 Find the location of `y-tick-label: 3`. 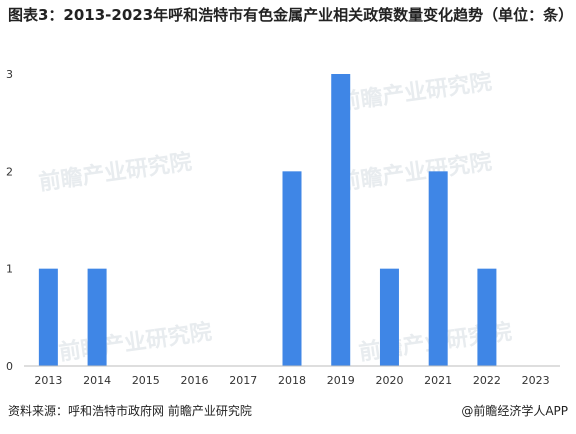

y-tick-label: 3 is located at coordinates (9, 74).